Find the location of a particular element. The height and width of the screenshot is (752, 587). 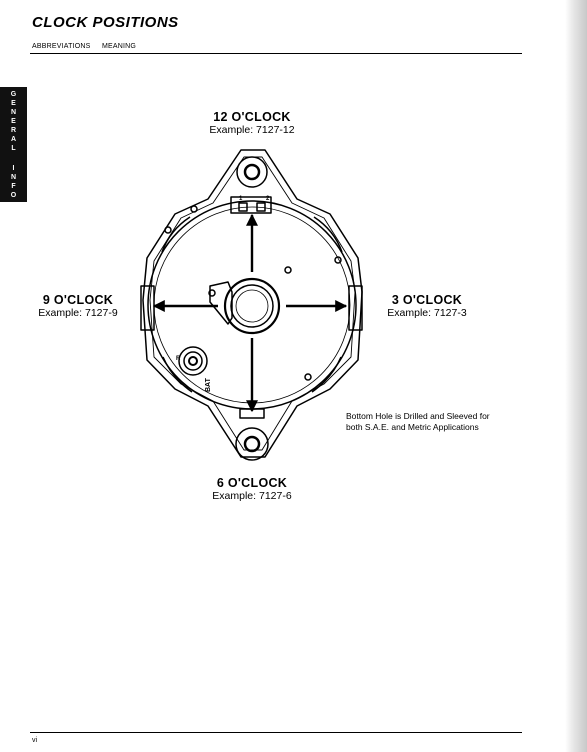

bottom-mount-boss is located at coordinates (252, 444).